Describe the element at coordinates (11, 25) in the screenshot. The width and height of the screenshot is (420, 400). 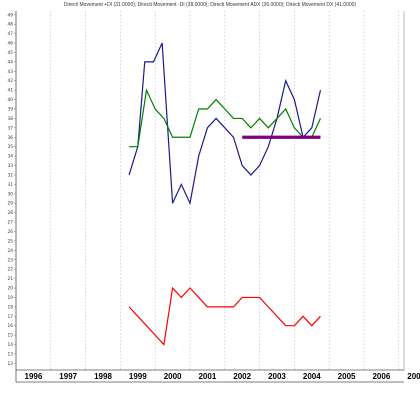
I see `y-tick-label: 48` at that location.